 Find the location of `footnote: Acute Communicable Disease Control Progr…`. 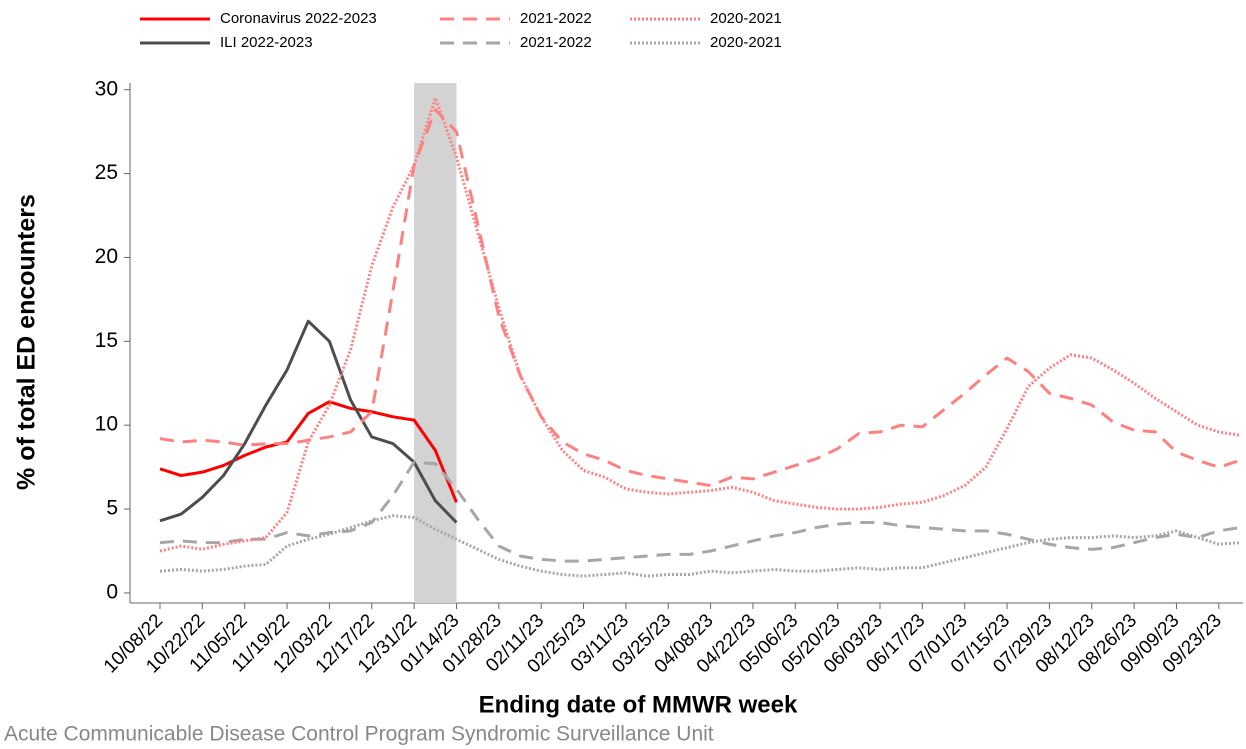

footnote: Acute Communicable Disease Control Progr… is located at coordinates (359, 734).